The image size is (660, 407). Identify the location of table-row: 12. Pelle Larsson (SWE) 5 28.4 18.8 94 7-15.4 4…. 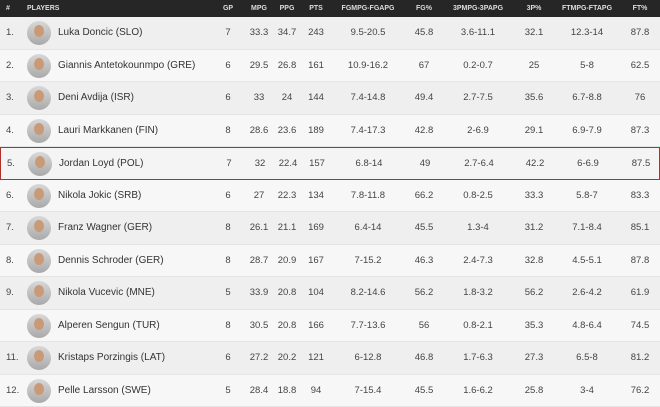
(330, 390).